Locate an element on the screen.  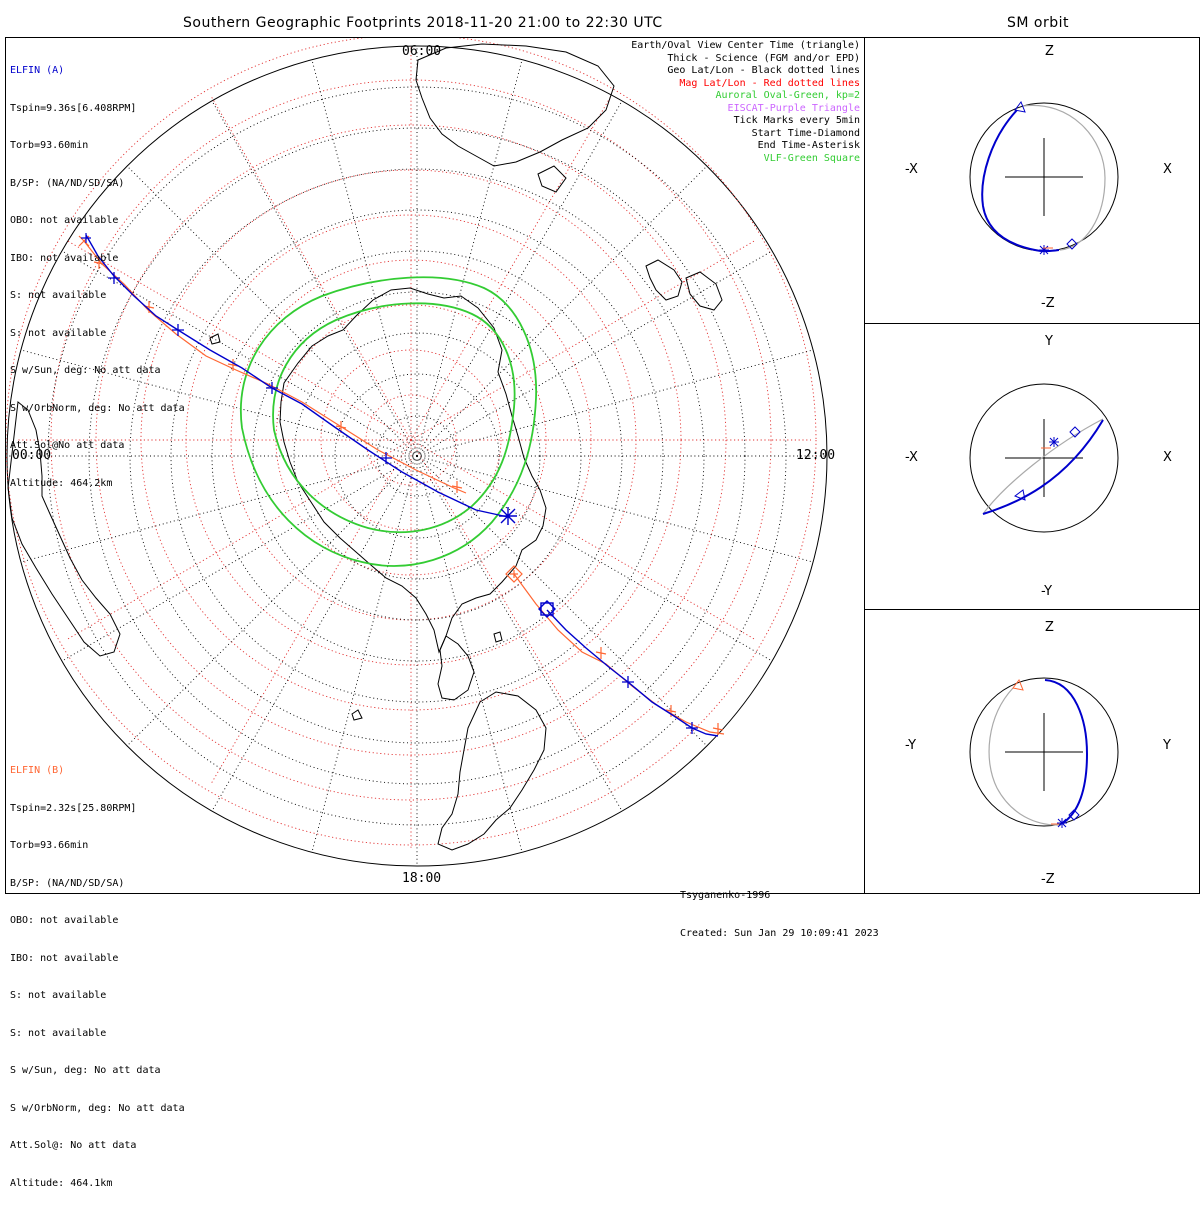
legend-item: Mag Lat/Lon - Red dotted lines is located at coordinates (769, 83).